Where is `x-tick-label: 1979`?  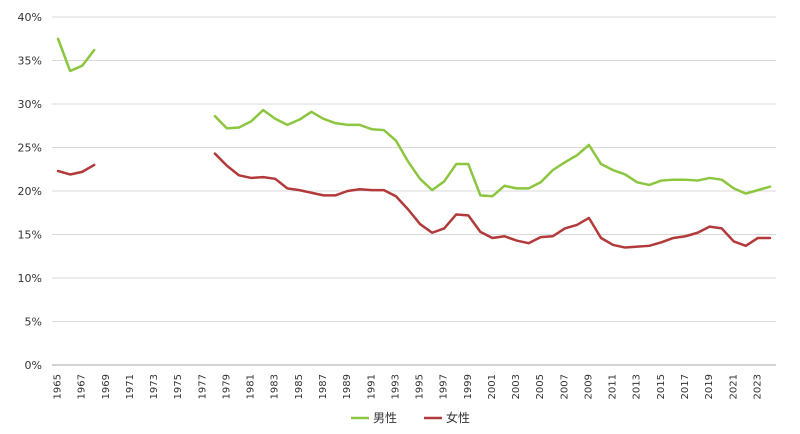 x-tick-label: 1979 is located at coordinates (226, 386).